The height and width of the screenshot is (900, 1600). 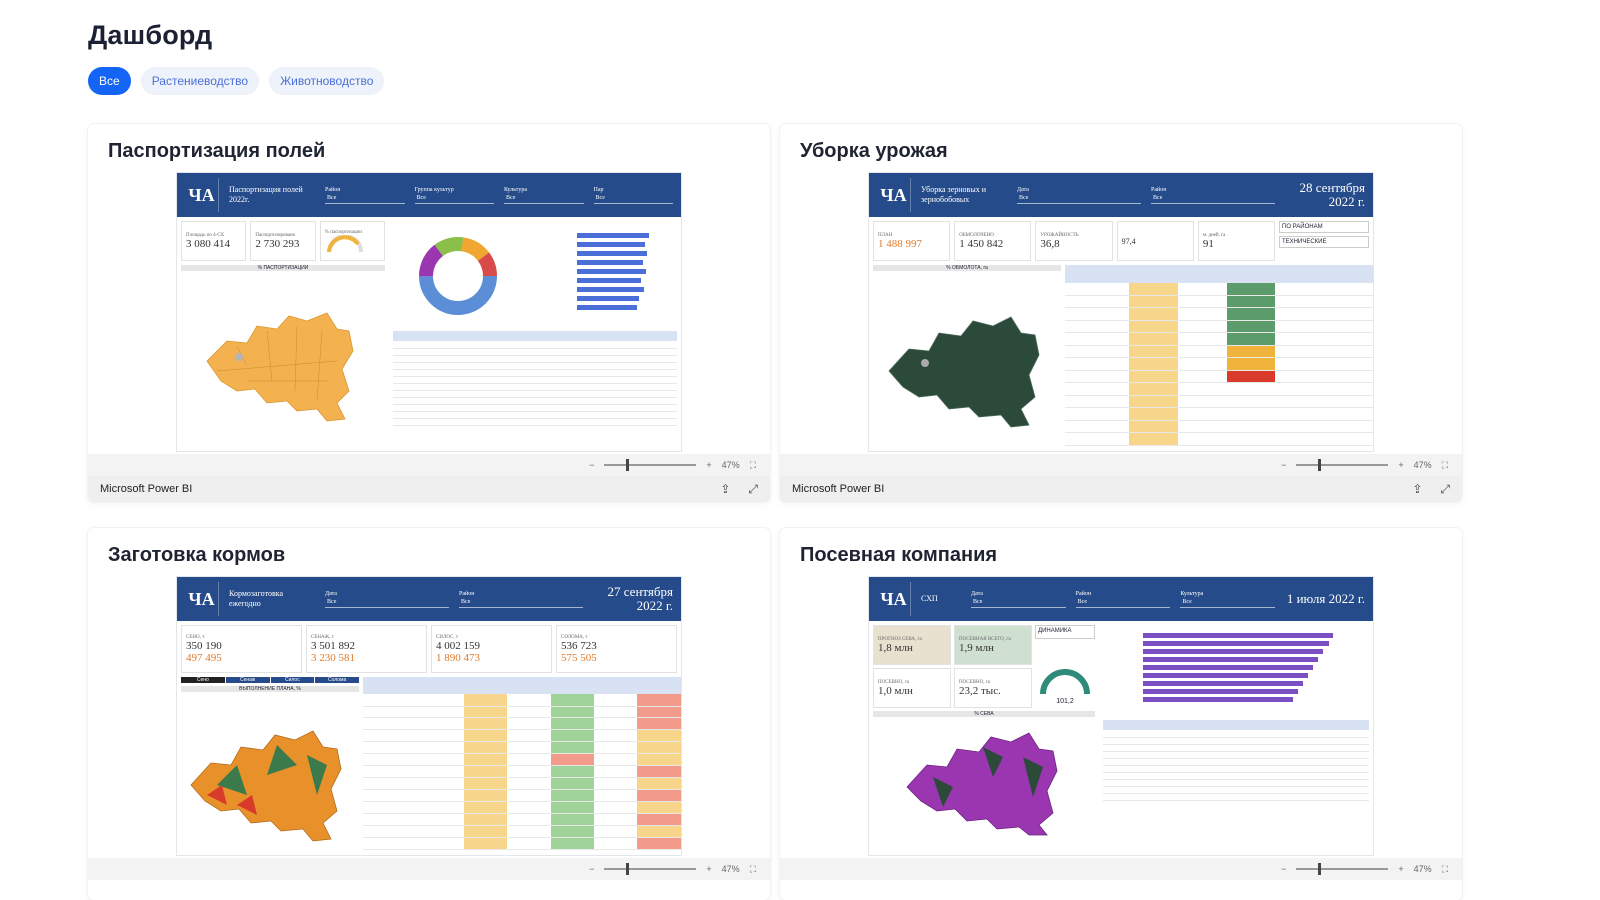 What do you see at coordinates (899, 555) in the screenshot?
I see `card-title: Посевная компания` at bounding box center [899, 555].